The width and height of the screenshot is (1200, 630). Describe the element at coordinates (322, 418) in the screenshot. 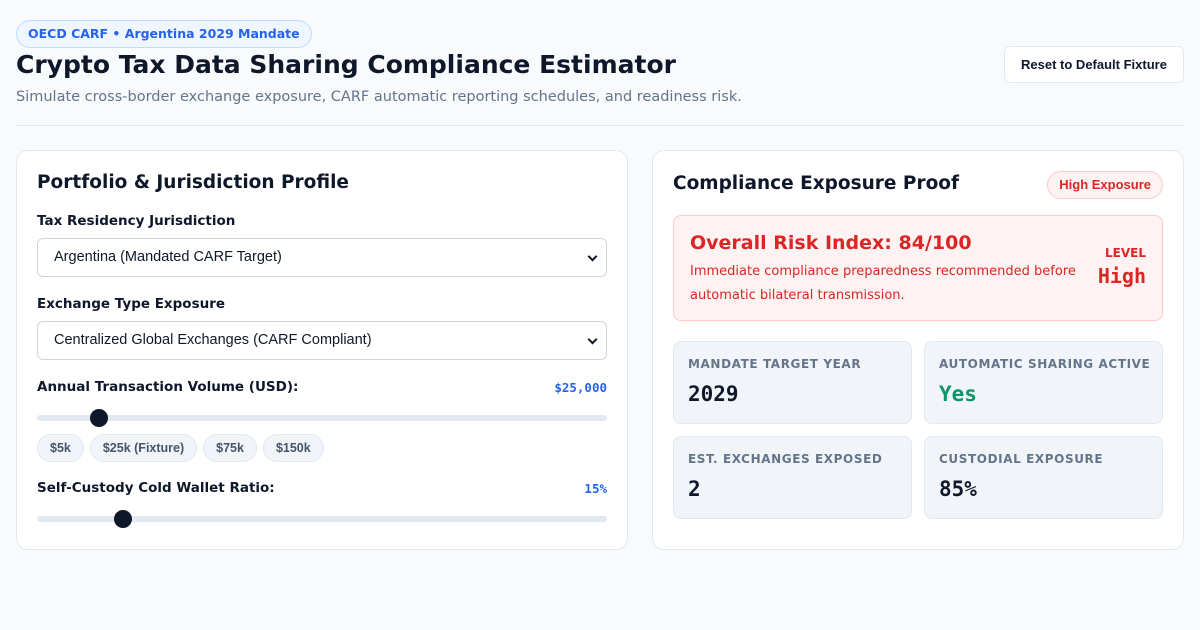

I see `volume-slider` at that location.